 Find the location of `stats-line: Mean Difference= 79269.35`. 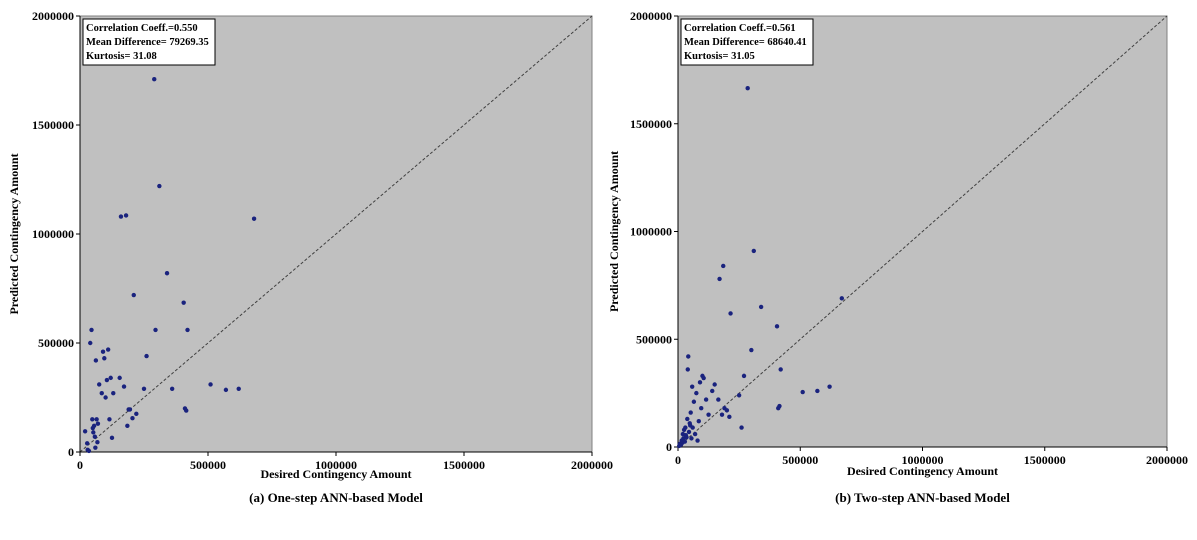

stats-line: Mean Difference= 79269.35 is located at coordinates (147, 42).